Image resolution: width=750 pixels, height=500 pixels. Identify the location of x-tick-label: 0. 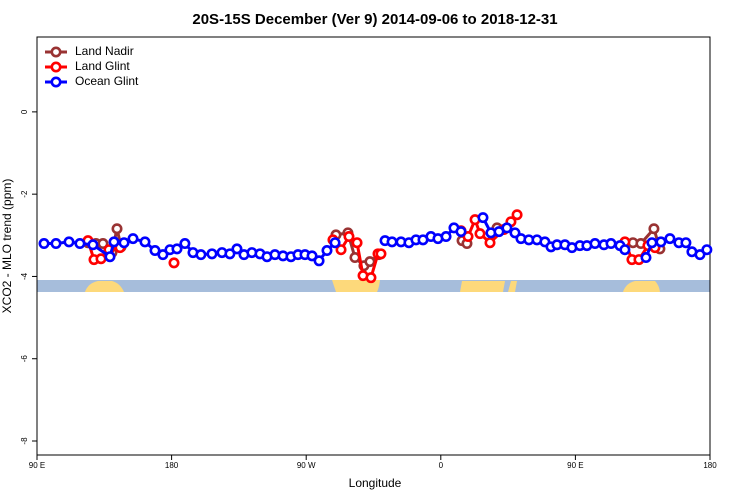
(441, 465).